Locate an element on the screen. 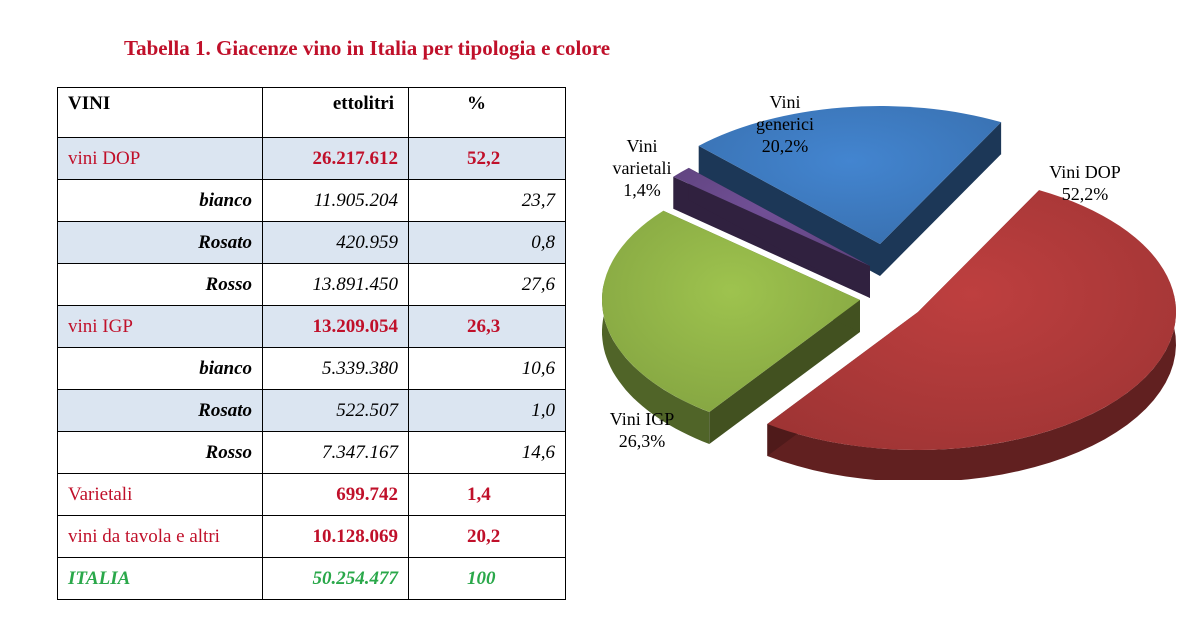 The image size is (1200, 621). pie-slice-vini-generici is located at coordinates (850, 190).